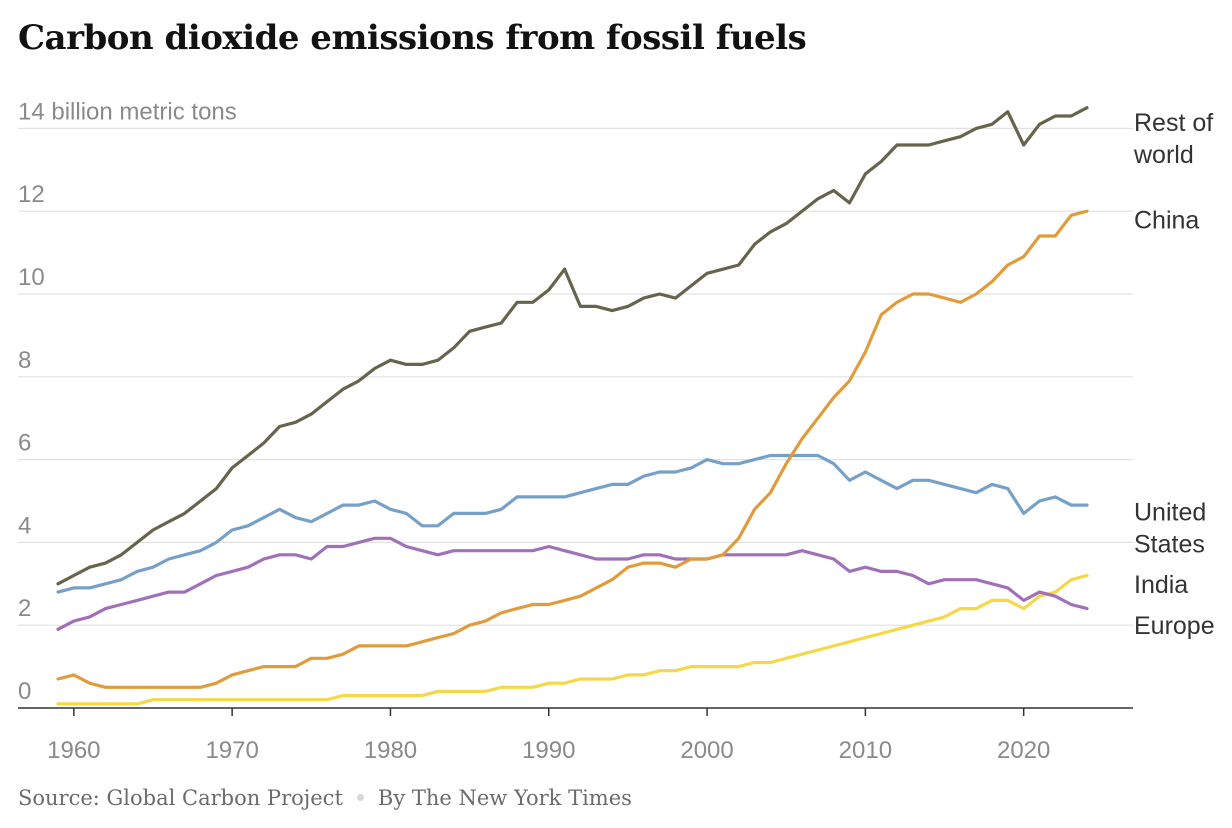 Image resolution: width=1232 pixels, height=828 pixels. I want to click on series-label-line: China, so click(1166, 220).